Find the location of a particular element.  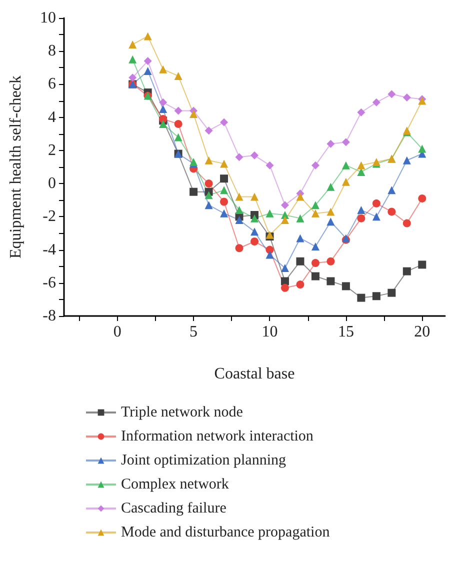

x-tick-label: 0 is located at coordinates (117, 332).